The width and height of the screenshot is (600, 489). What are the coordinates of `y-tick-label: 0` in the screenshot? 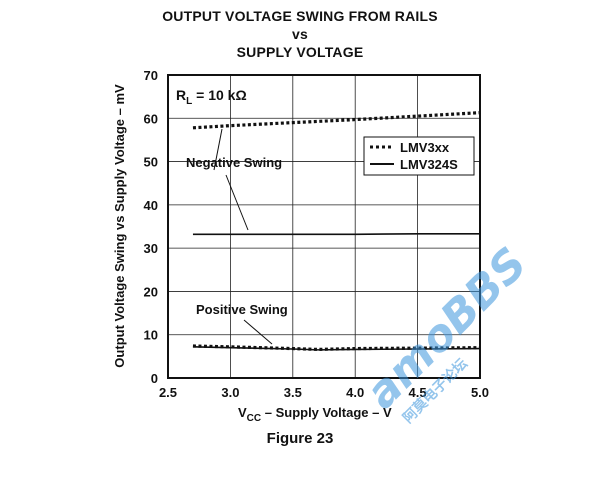 It's located at (154, 378).